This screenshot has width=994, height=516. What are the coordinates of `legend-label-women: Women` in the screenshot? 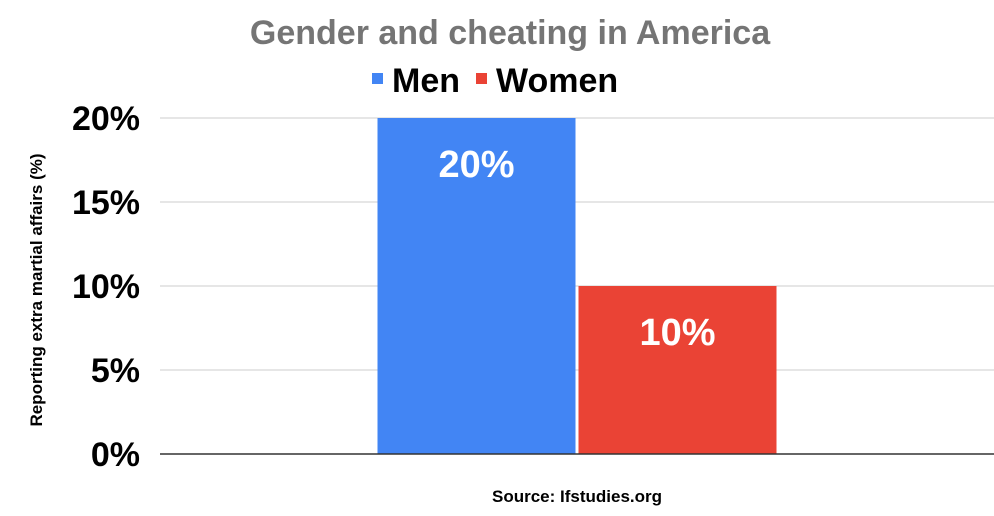 It's located at (557, 81).